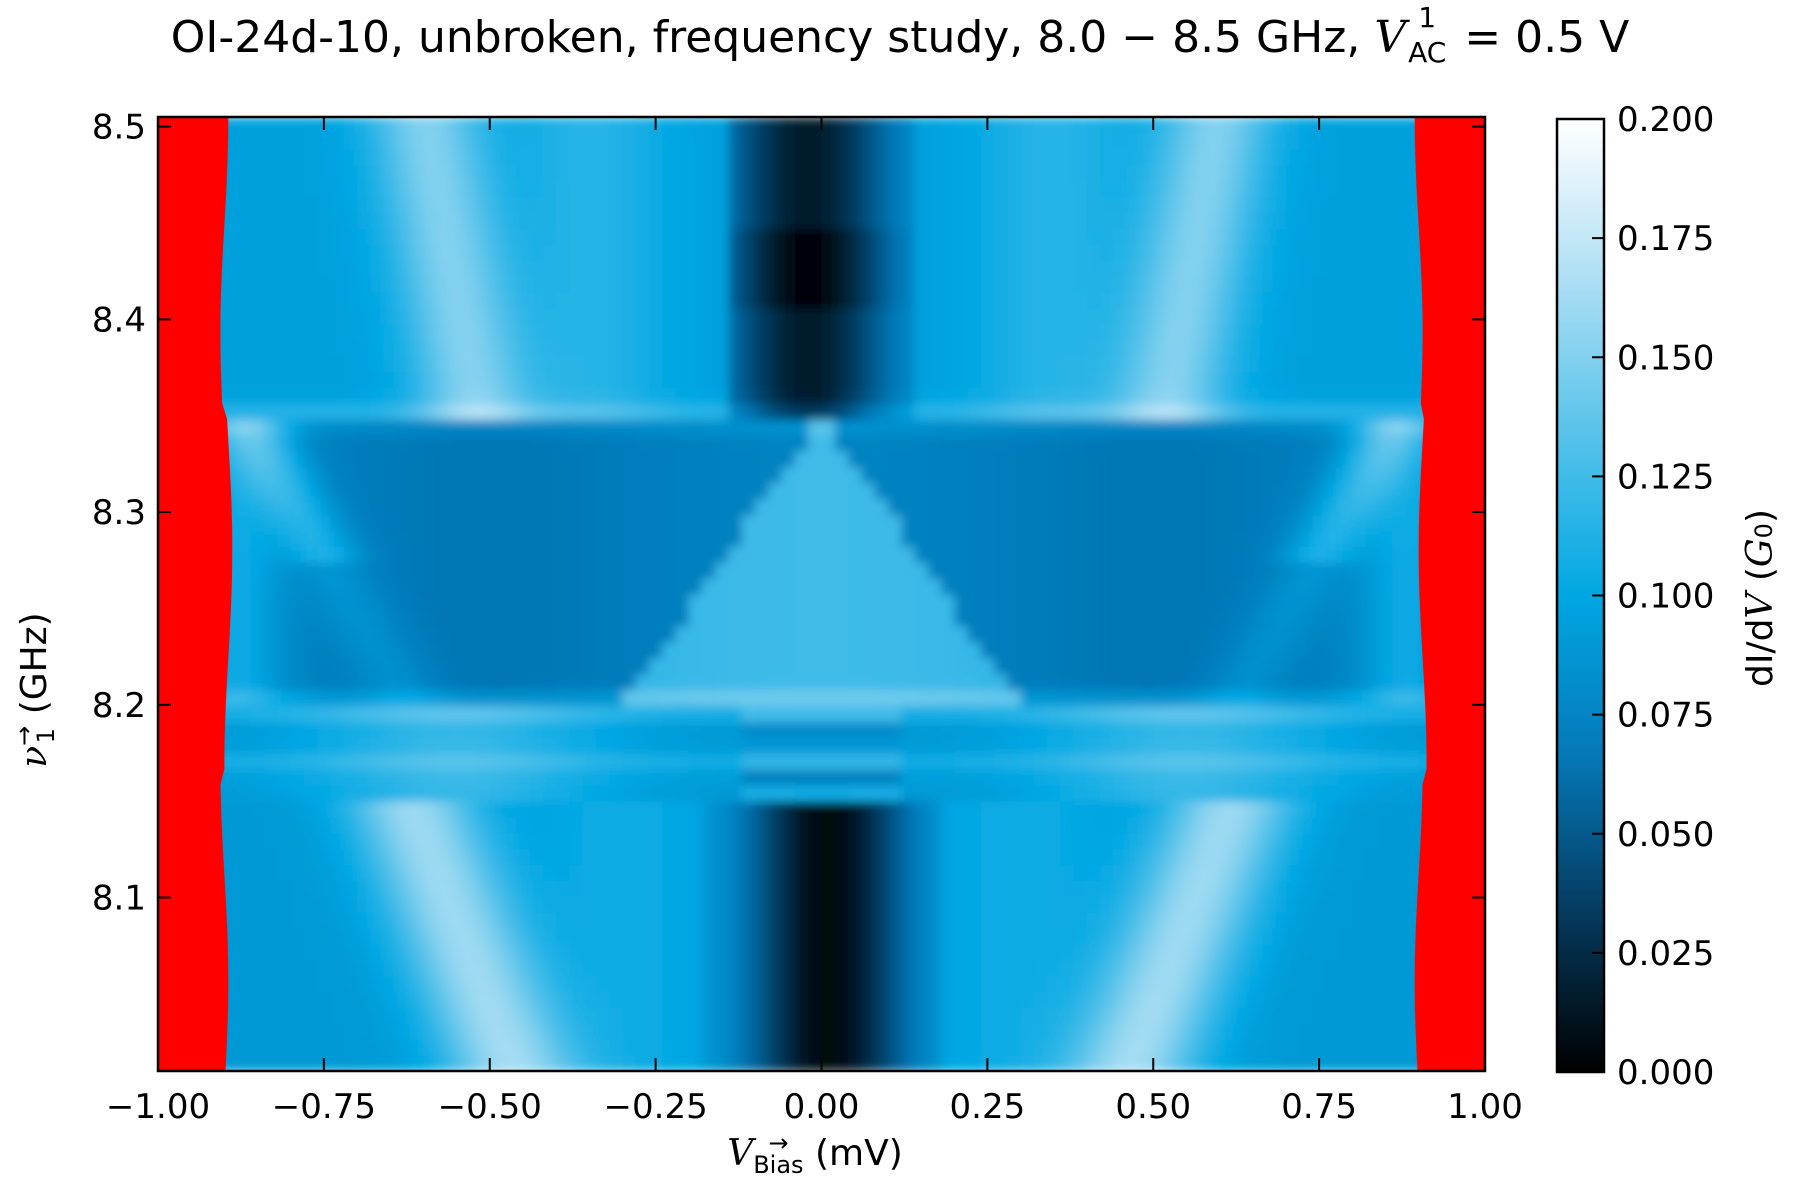  I want to click on title-suffix: = 0.5 V, so click(1540, 37).